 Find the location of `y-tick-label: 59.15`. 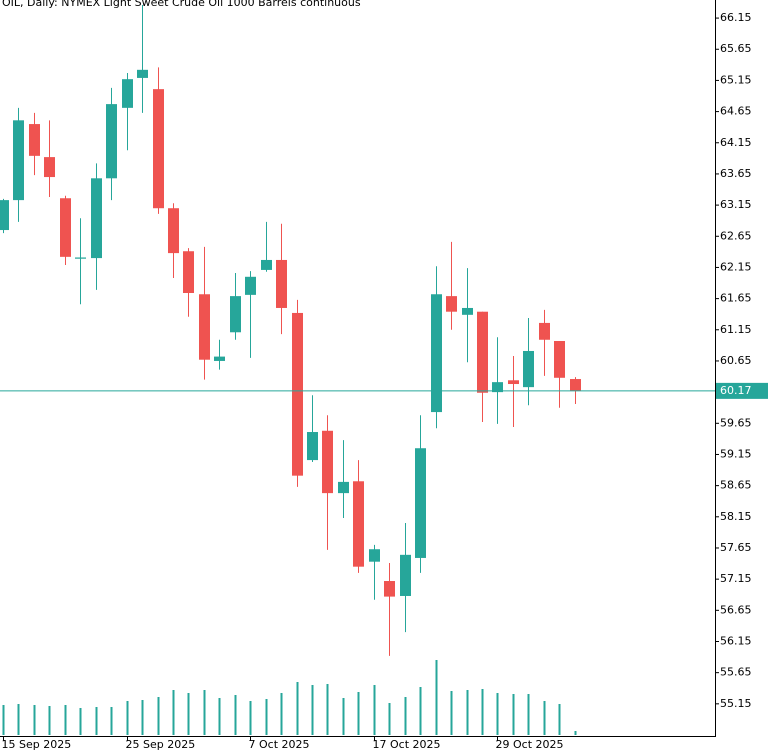

y-tick-label: 59.15 is located at coordinates (736, 453).